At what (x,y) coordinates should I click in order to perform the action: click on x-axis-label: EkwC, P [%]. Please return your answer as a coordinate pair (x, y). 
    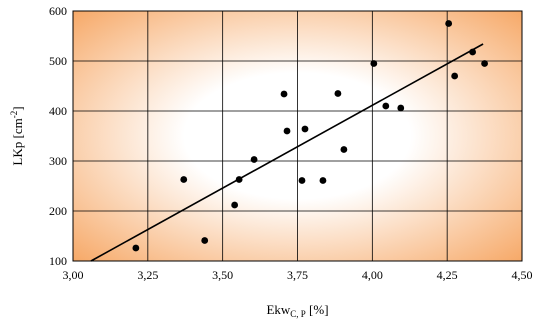
    Looking at the image, I should click on (297, 310).